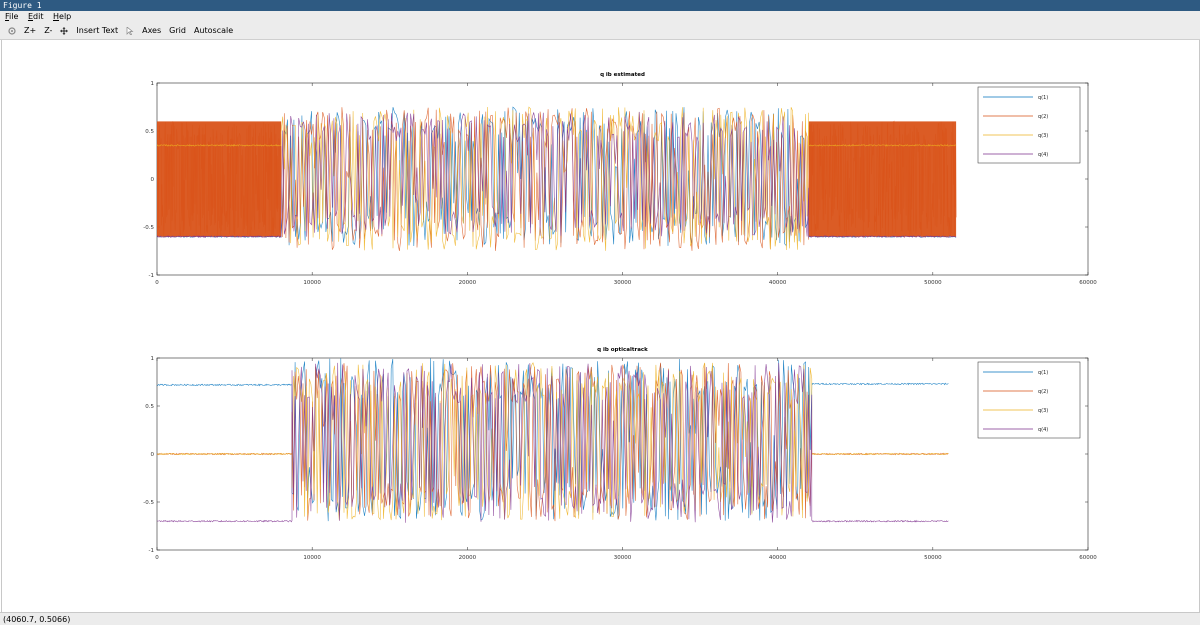  Describe the element at coordinates (48, 30) in the screenshot. I see `zoom-out-button: Z-` at that location.